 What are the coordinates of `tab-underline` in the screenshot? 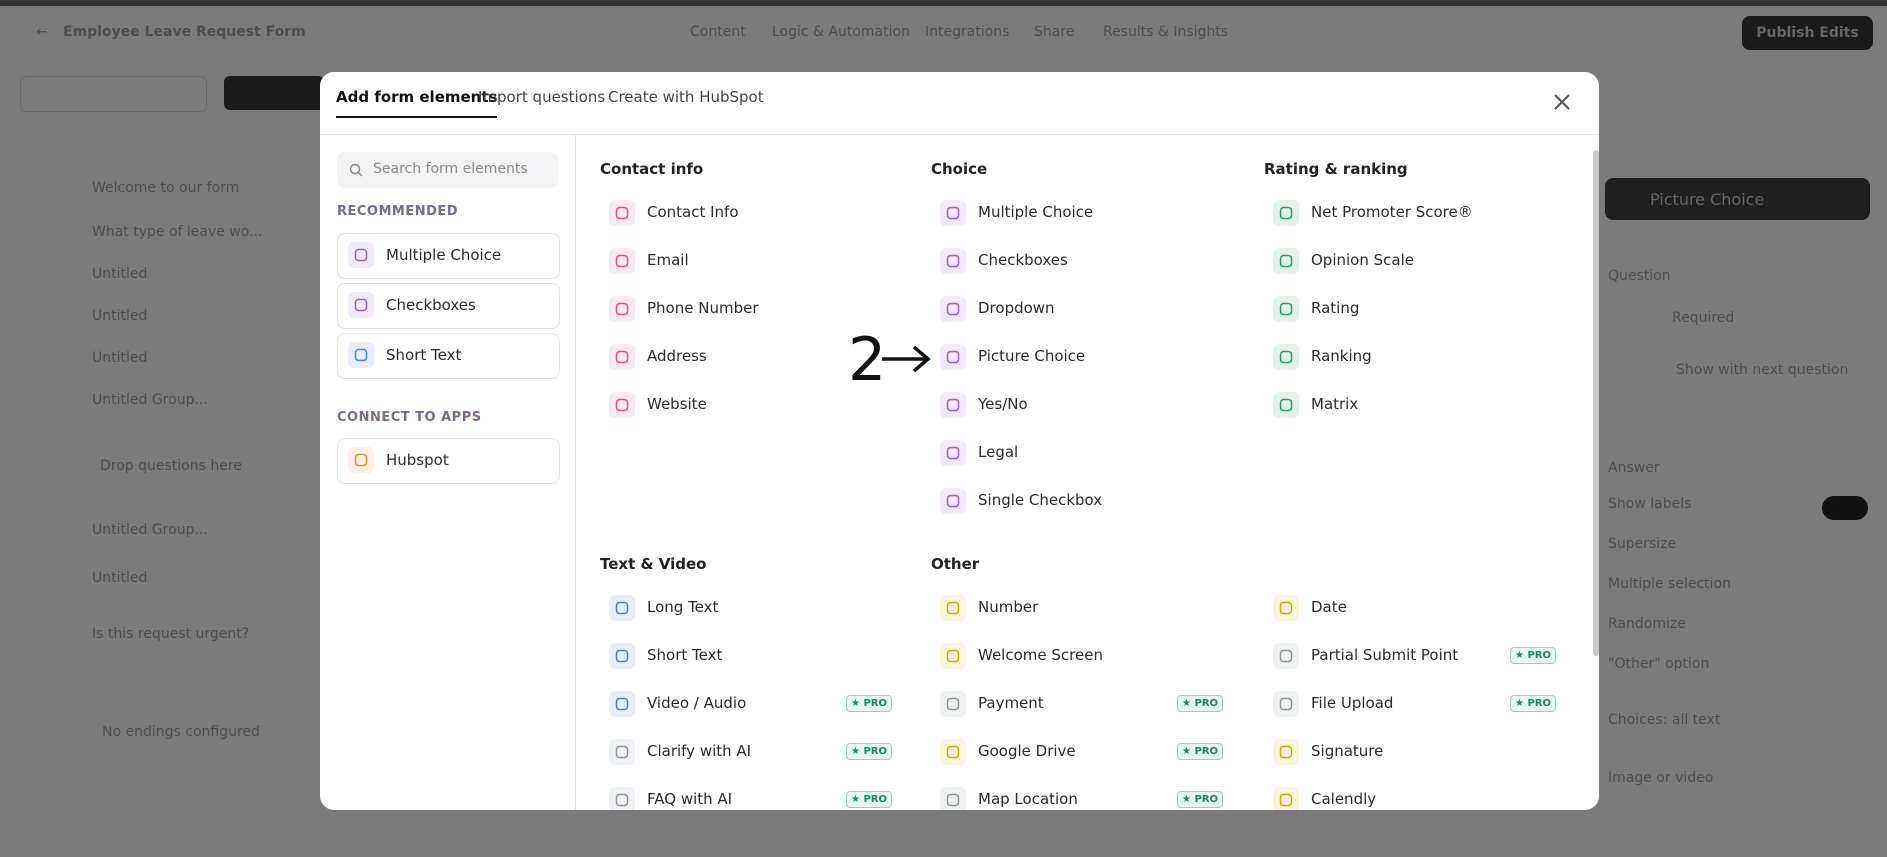 It's located at (416, 117).